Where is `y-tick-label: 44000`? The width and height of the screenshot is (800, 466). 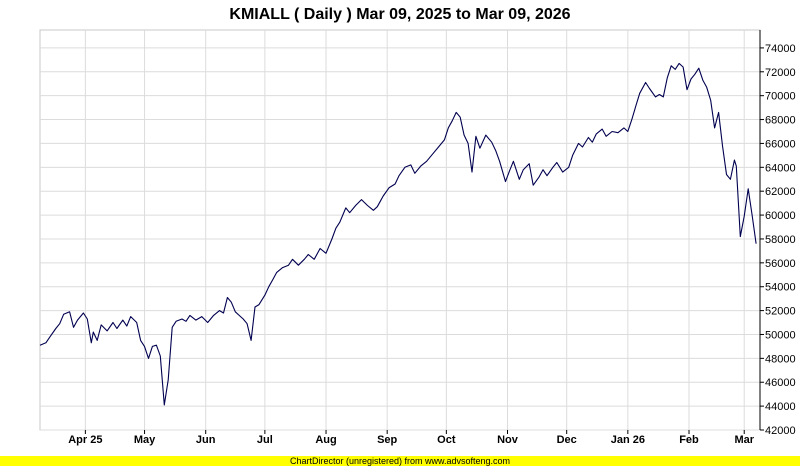 y-tick-label: 44000 is located at coordinates (780, 407).